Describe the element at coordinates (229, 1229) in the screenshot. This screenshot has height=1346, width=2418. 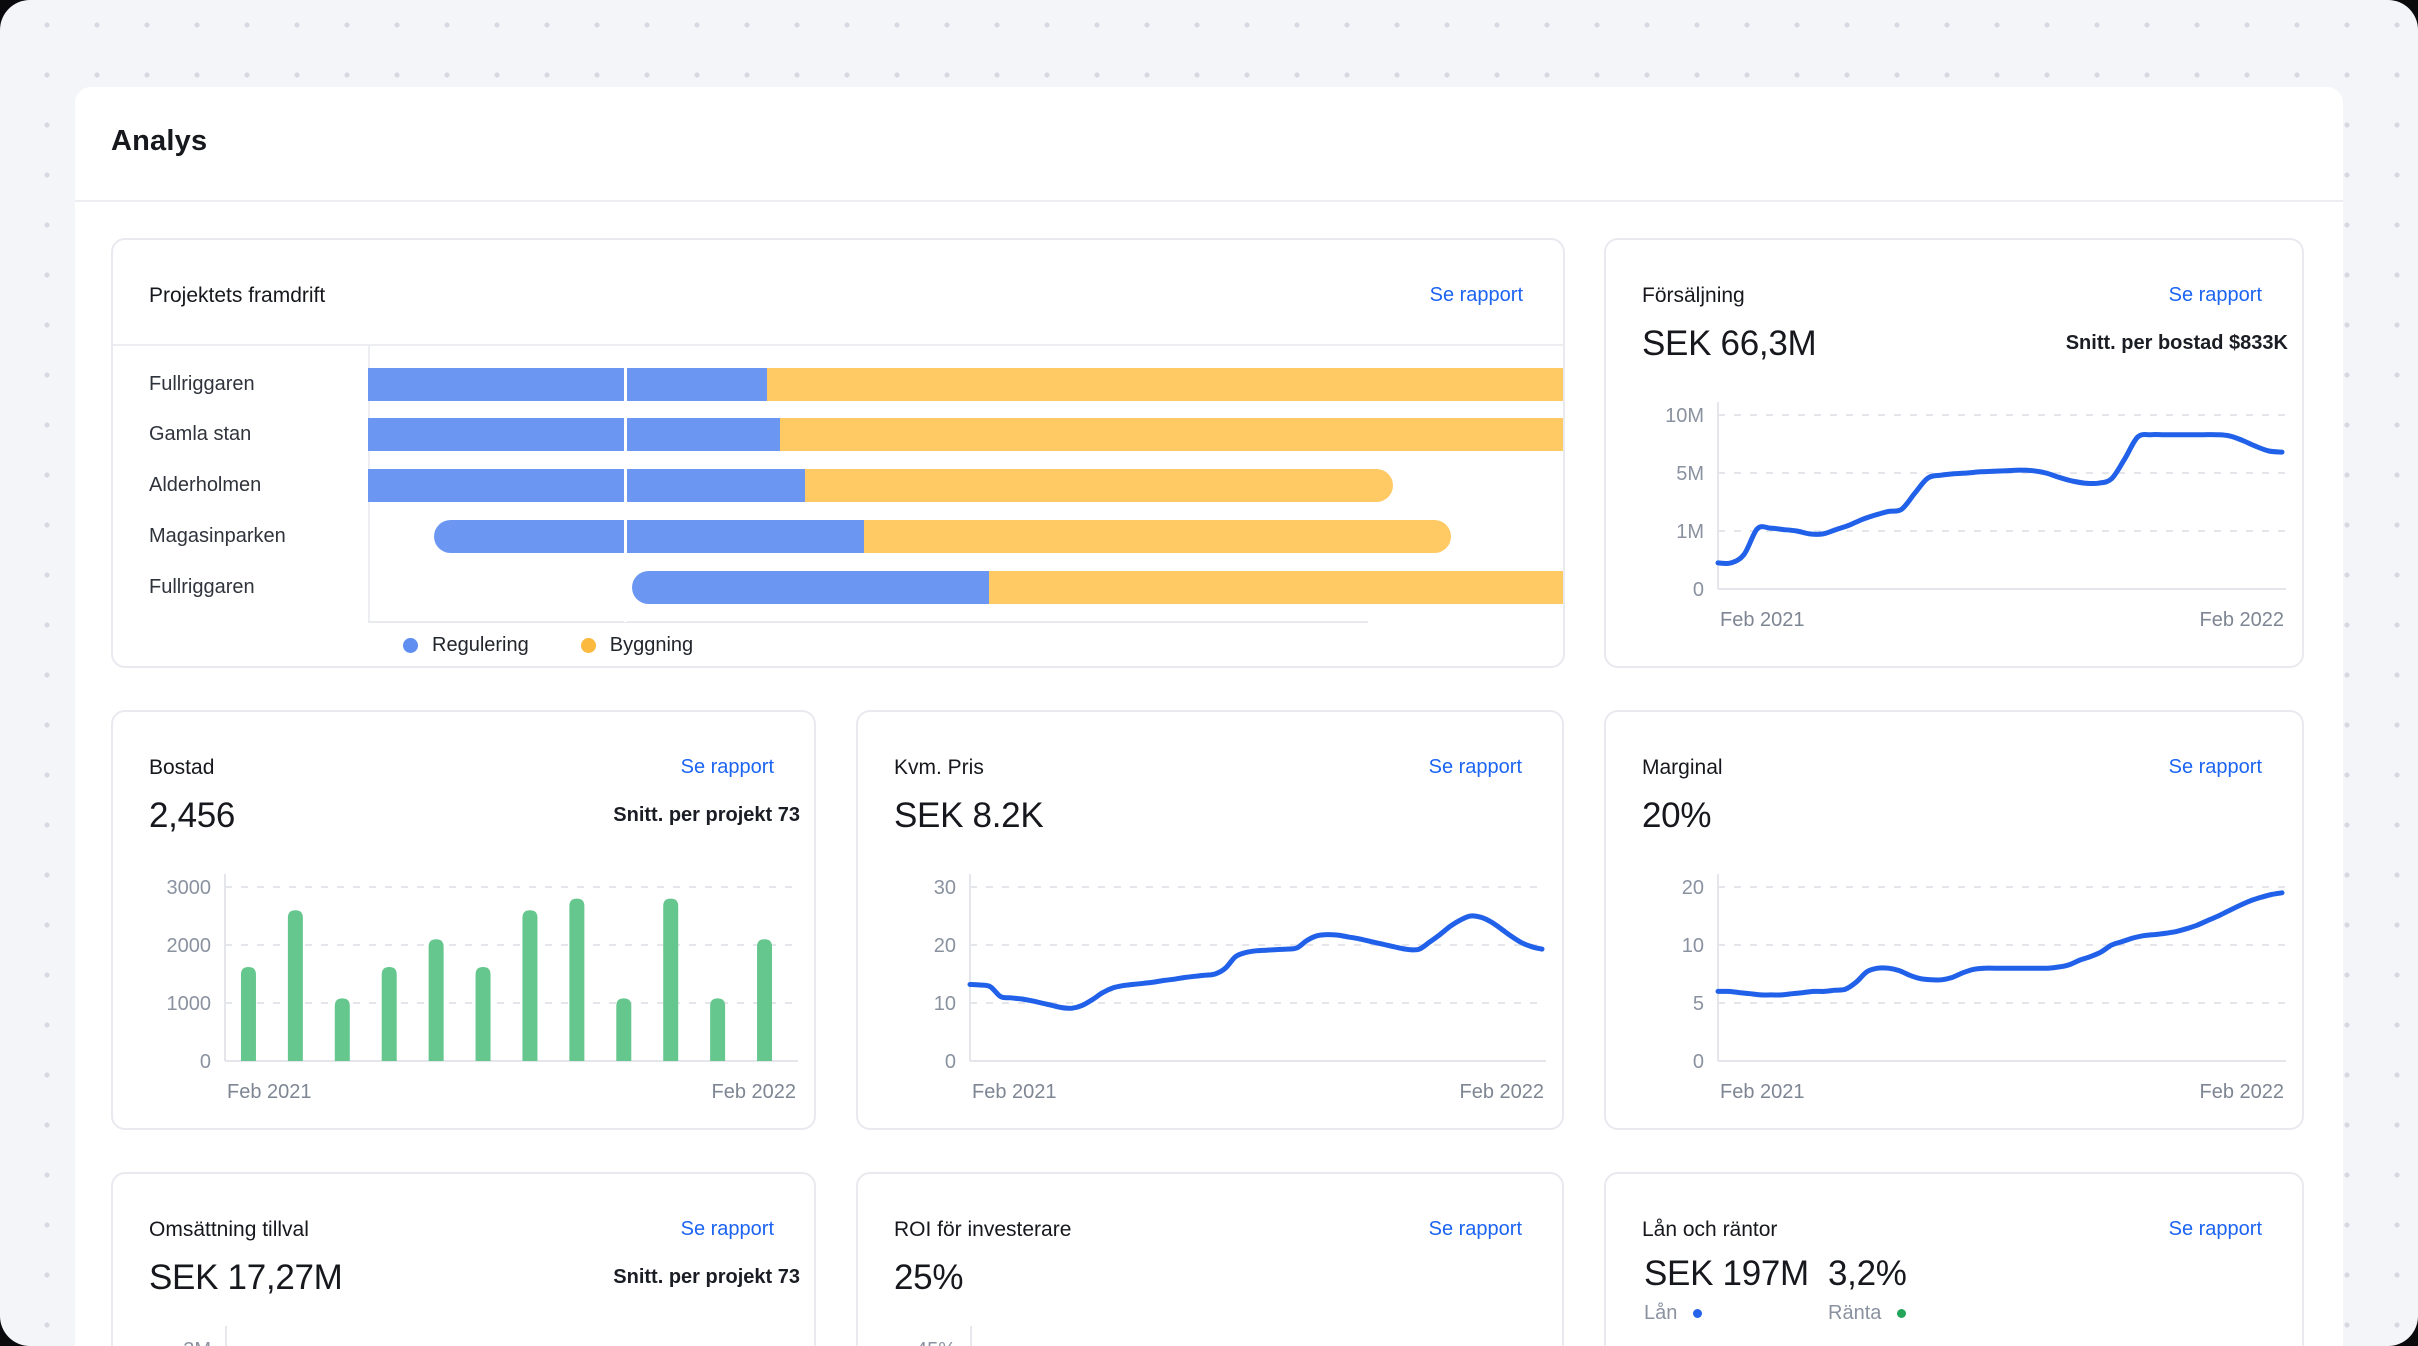
I see `card-title: Omsättning tillval` at that location.